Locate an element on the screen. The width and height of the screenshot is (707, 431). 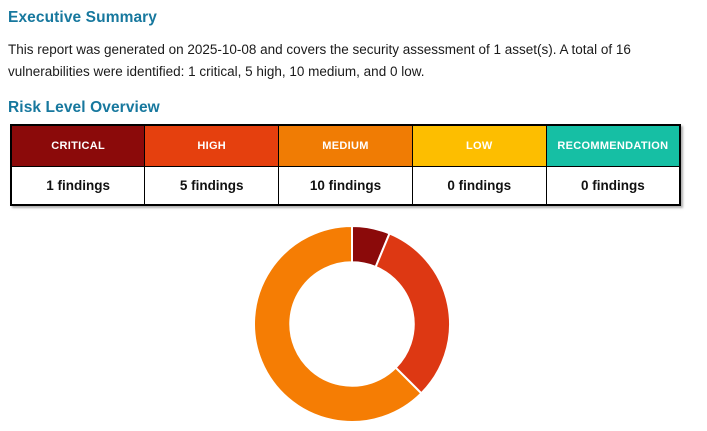
risk-count-critical: 1 findings is located at coordinates (78, 186).